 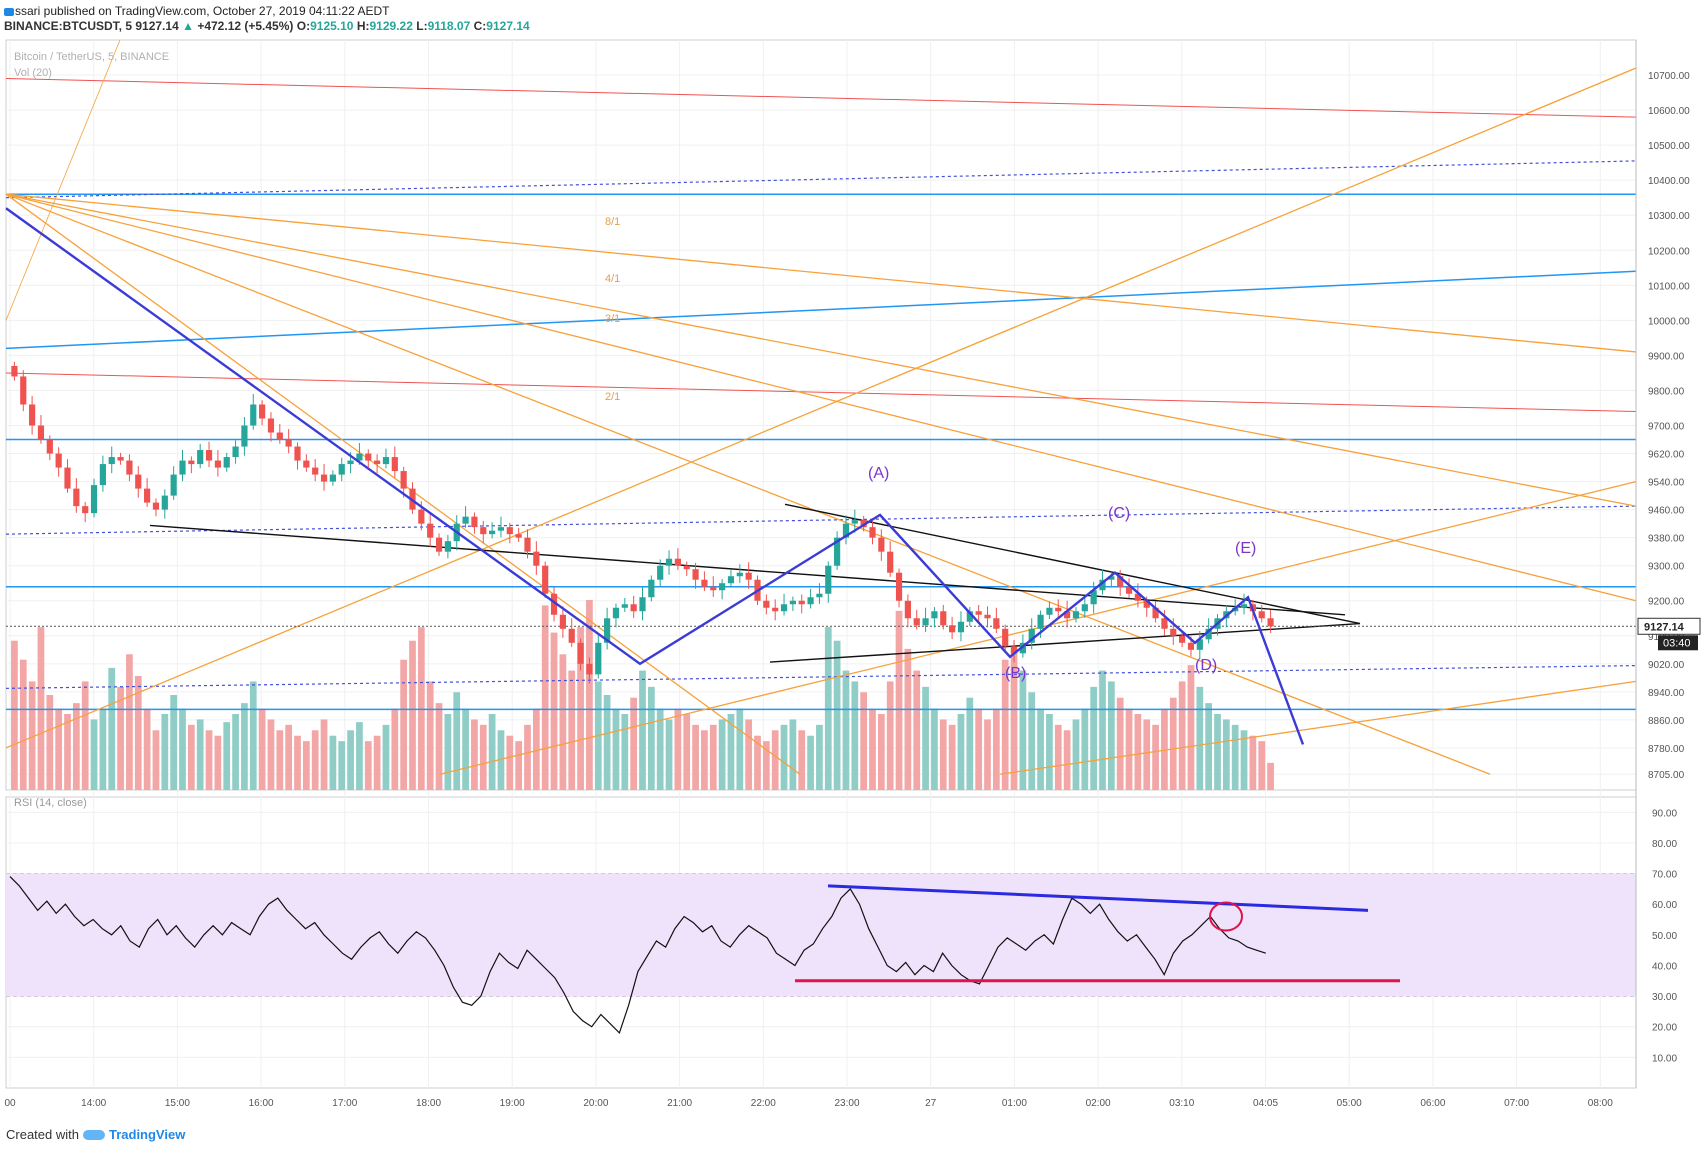 What do you see at coordinates (846, 1103) in the screenshot?
I see `time-tick-label: 23:00` at bounding box center [846, 1103].